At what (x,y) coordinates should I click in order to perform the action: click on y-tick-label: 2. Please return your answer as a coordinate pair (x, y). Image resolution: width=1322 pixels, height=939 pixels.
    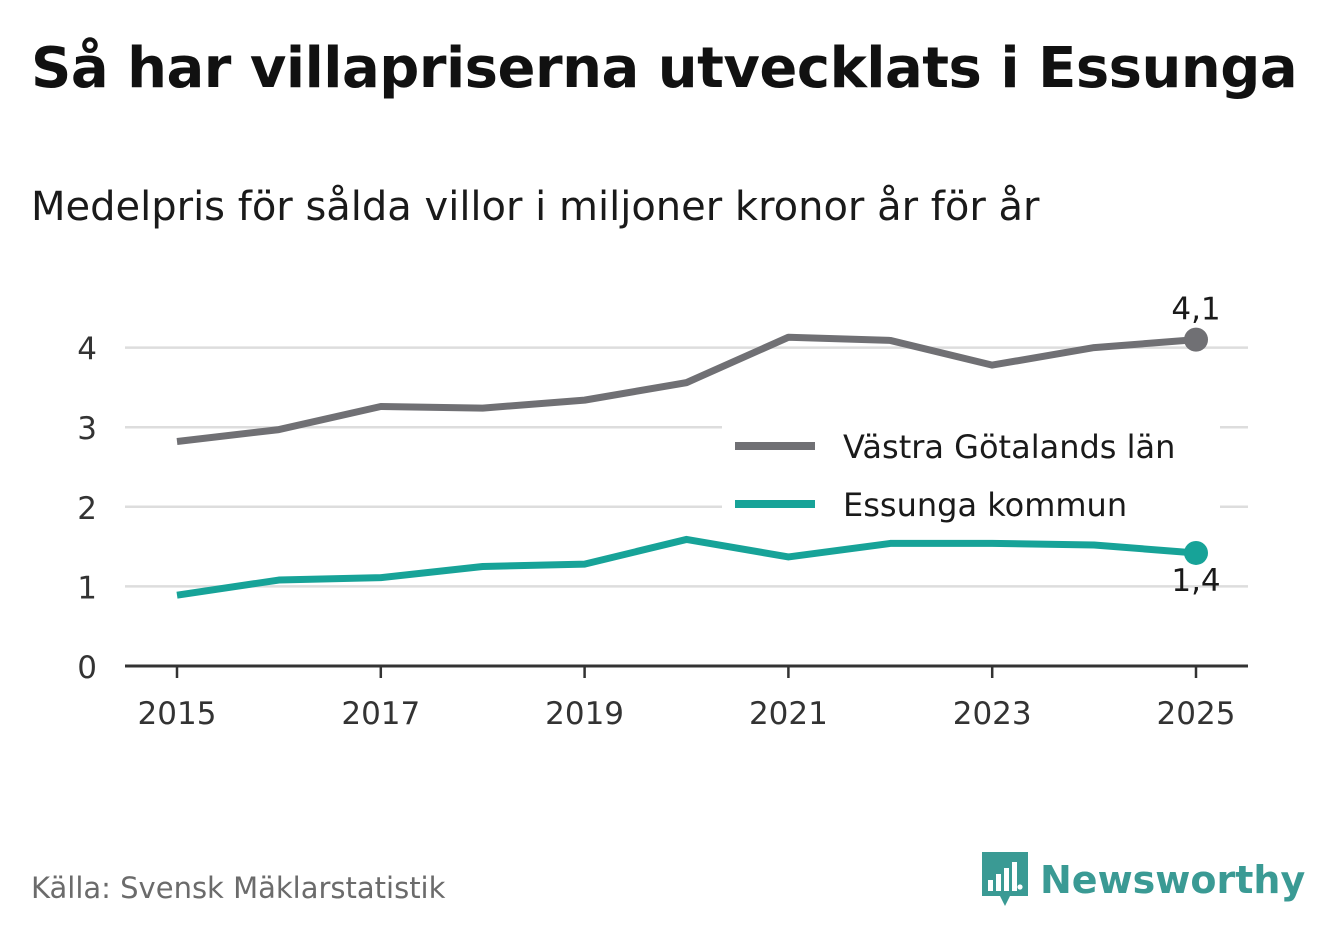
    Looking at the image, I should click on (87, 509).